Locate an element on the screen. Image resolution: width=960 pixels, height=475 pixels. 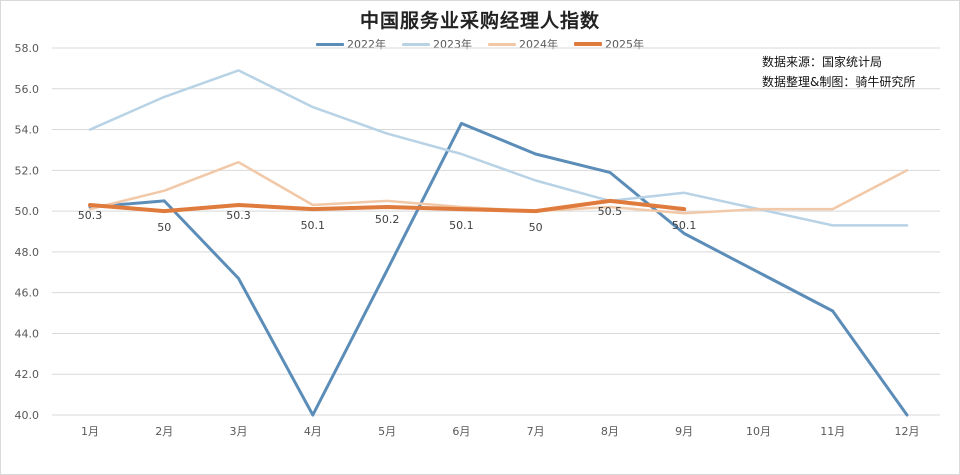
source-line-author: 数据整理&制图：骑牛研究所 is located at coordinates (839, 82).